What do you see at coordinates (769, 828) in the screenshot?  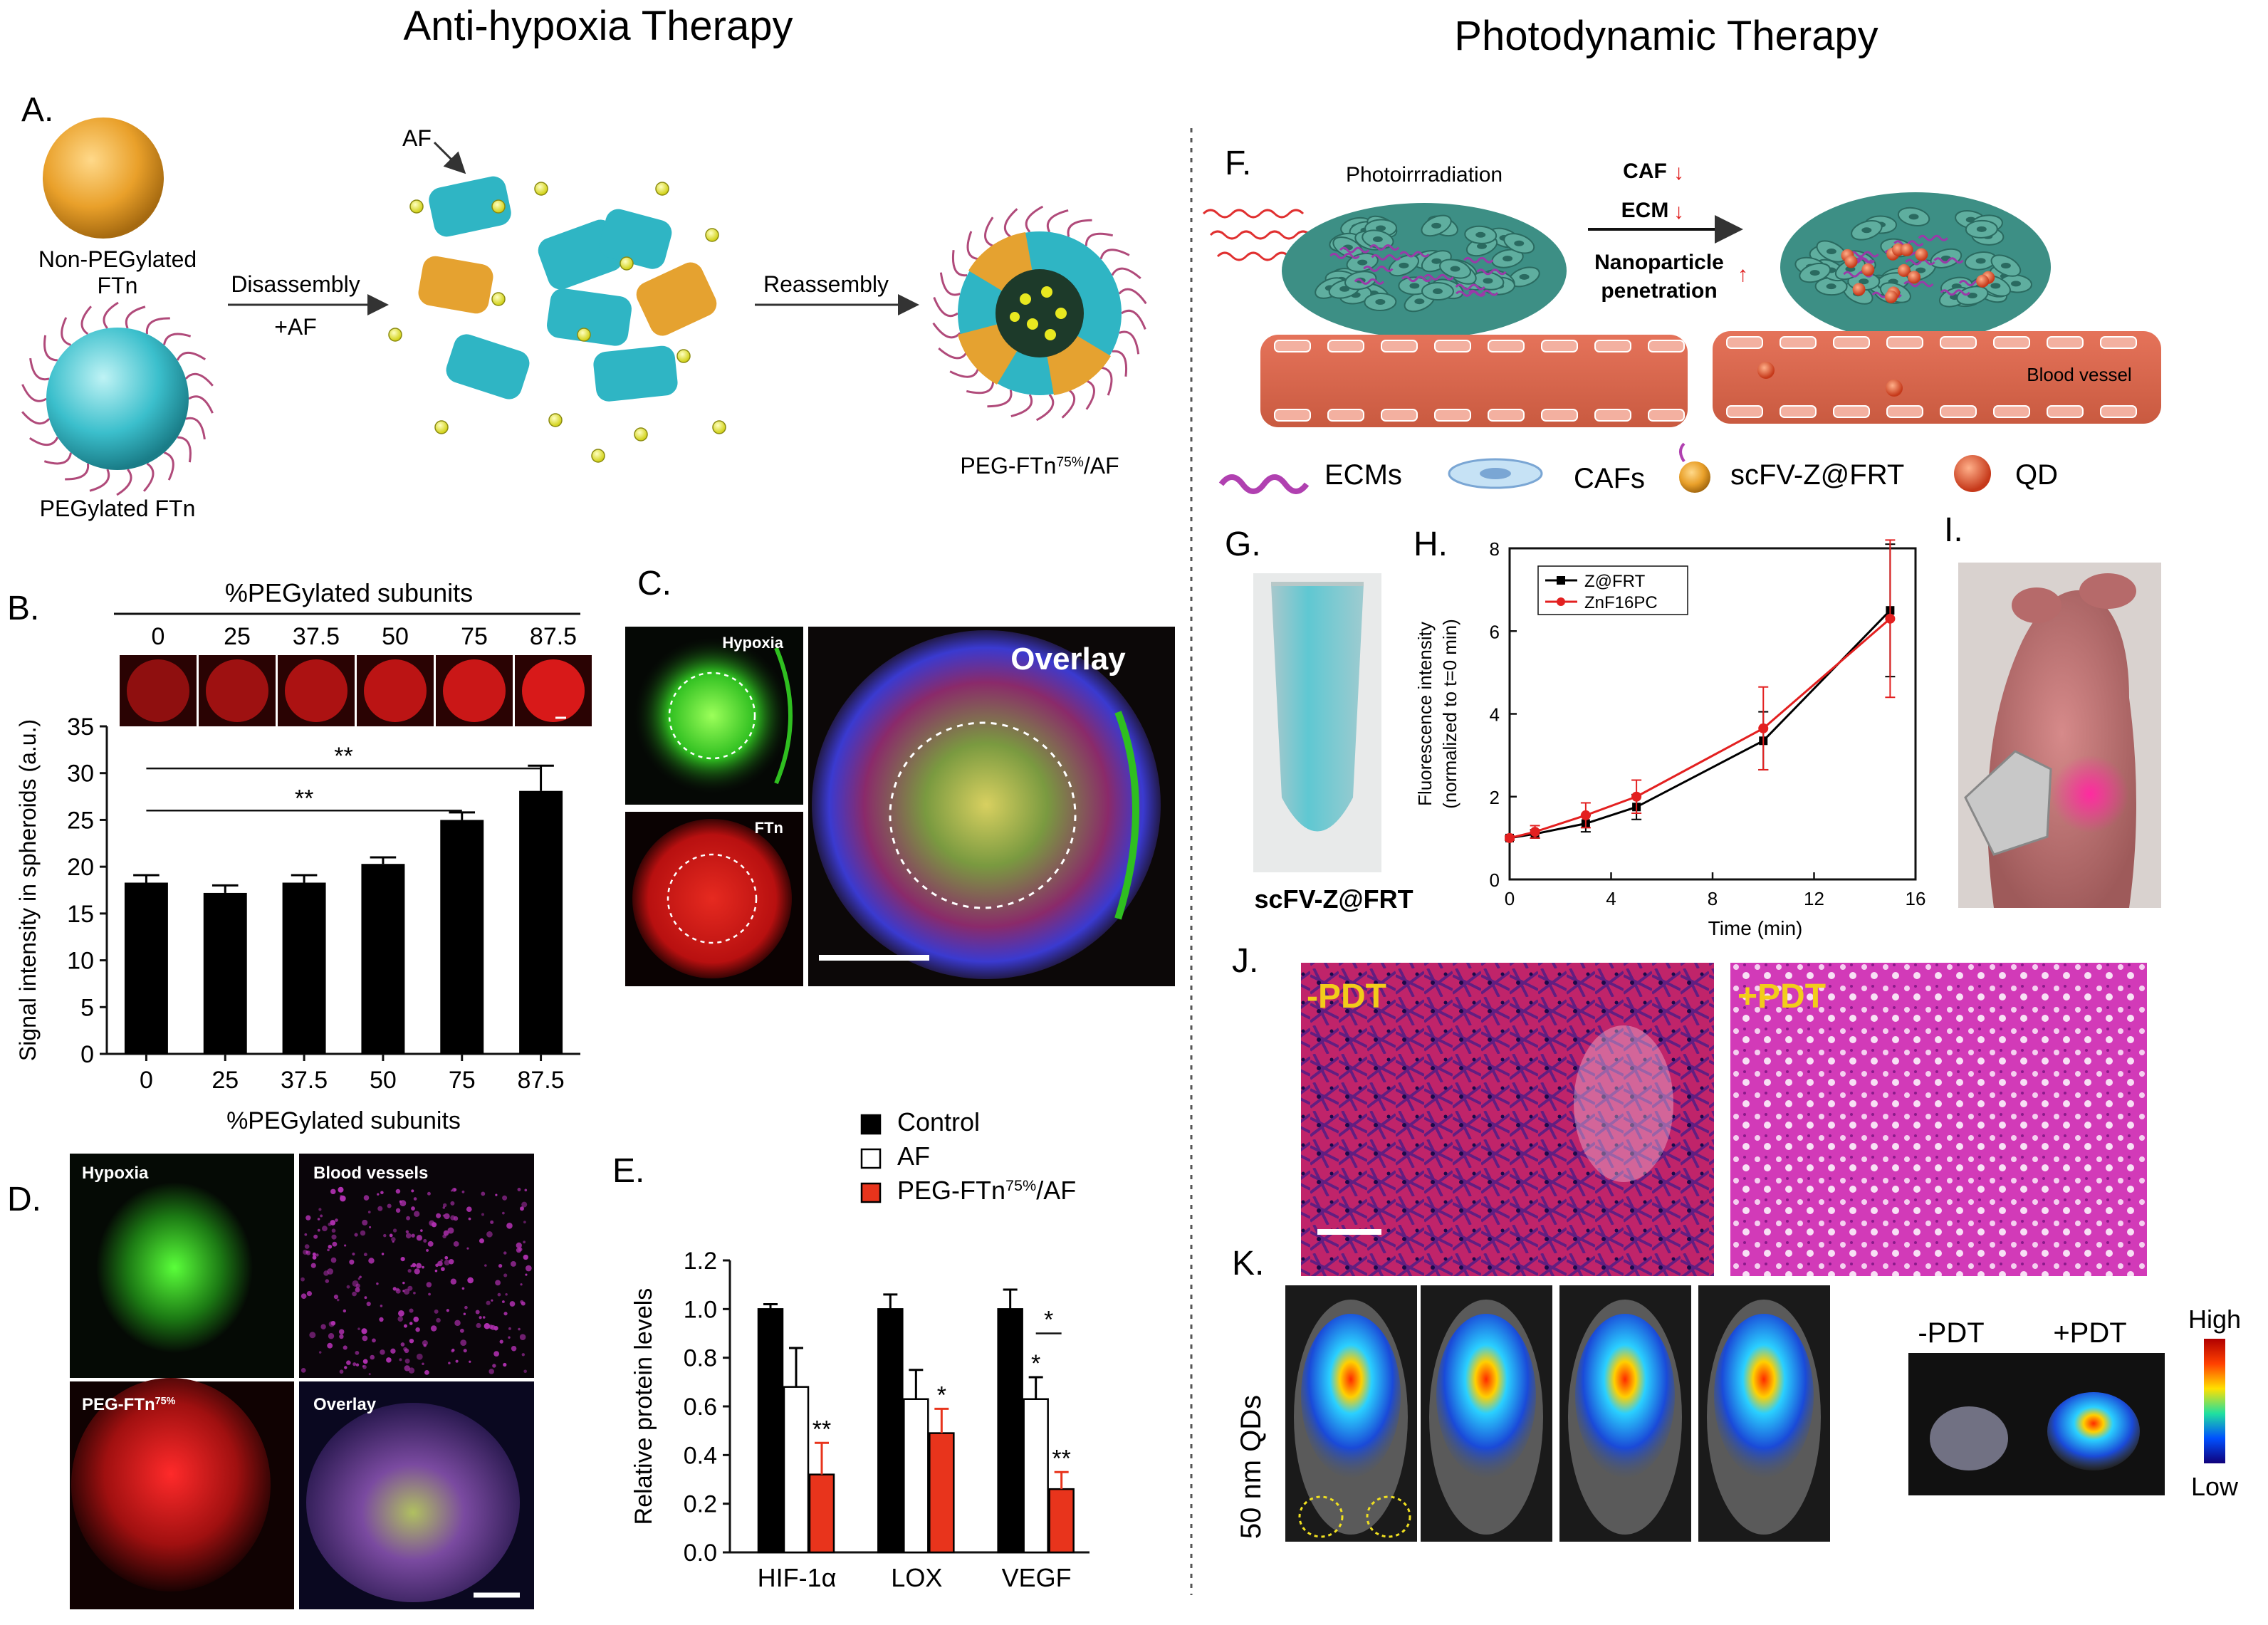 I see `c-ftn-label: FTn` at bounding box center [769, 828].